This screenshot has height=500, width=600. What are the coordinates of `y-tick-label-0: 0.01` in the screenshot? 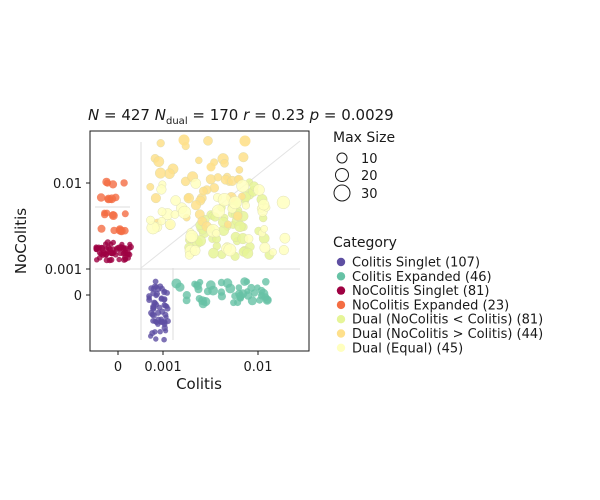 It's located at (67, 184).